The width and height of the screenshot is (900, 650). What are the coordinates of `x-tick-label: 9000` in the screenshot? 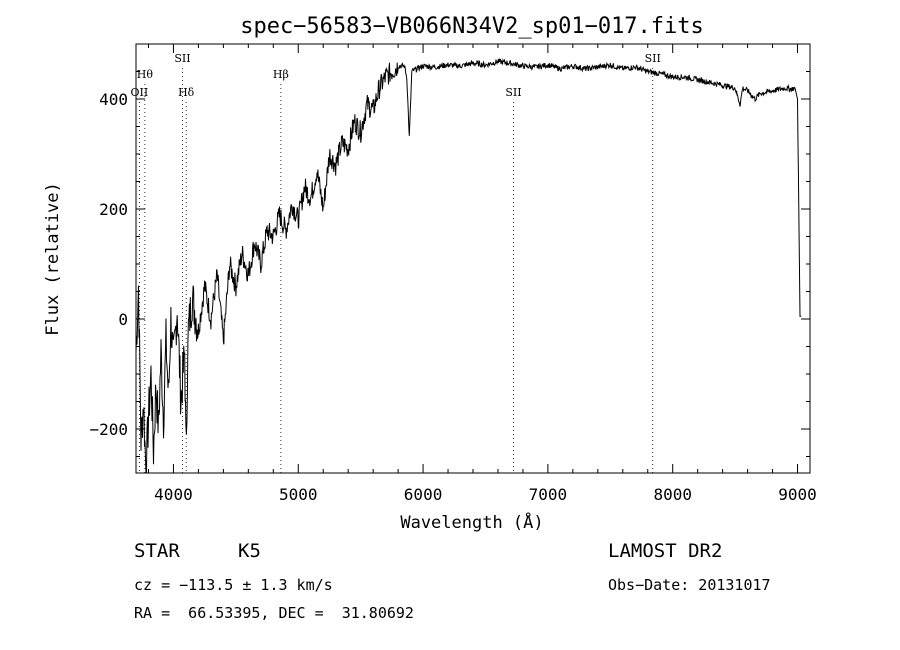 It's located at (797, 494).